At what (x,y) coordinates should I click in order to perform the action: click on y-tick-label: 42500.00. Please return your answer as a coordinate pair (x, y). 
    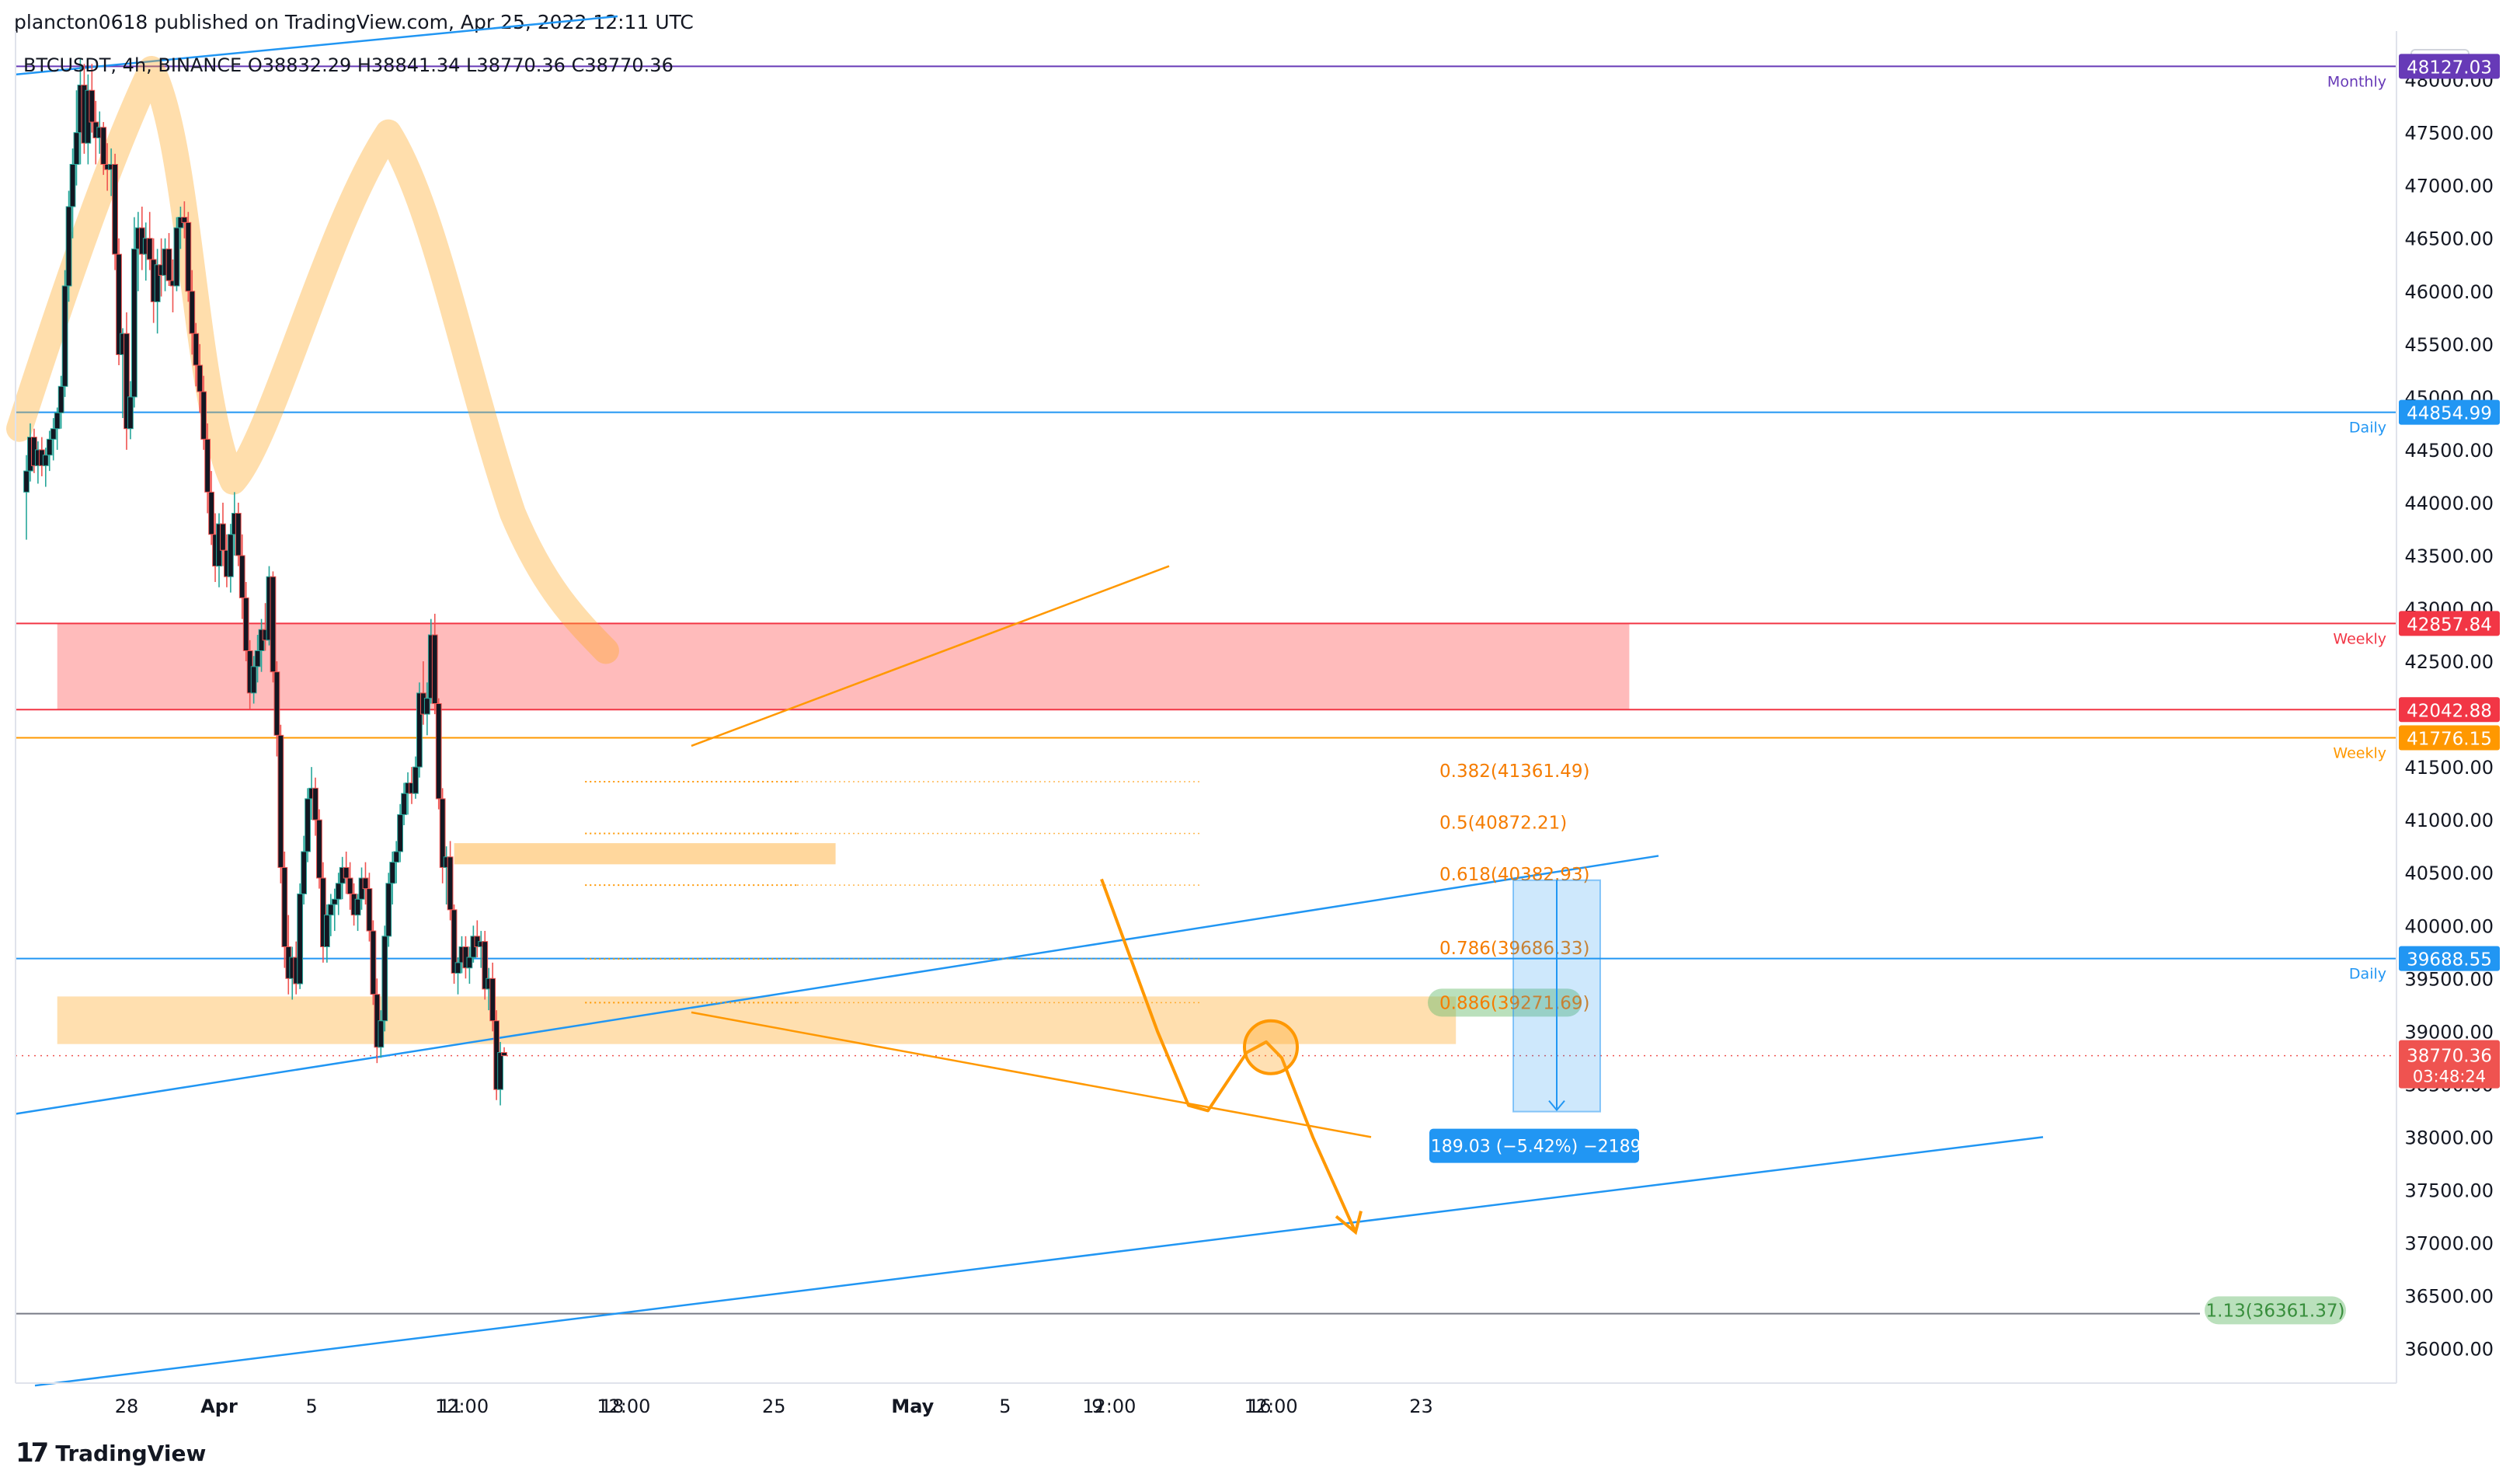
    Looking at the image, I should click on (2449, 662).